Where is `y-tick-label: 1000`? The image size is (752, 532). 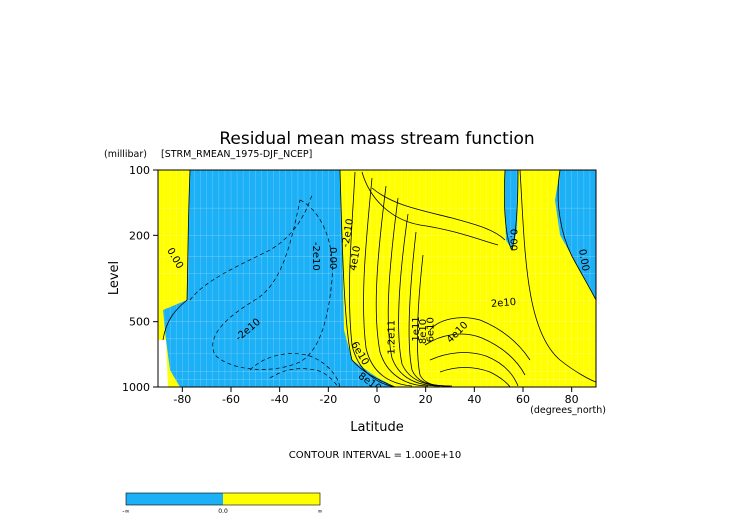 y-tick-label: 1000 is located at coordinates (136, 387).